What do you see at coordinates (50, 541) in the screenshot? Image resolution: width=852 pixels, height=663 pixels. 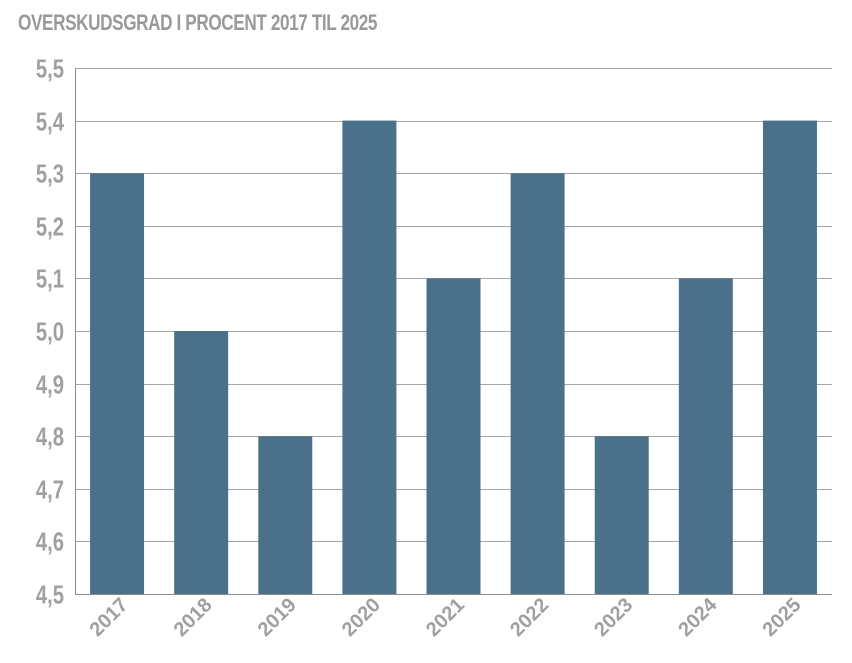 I see `y-tick-label: 4,6` at bounding box center [50, 541].